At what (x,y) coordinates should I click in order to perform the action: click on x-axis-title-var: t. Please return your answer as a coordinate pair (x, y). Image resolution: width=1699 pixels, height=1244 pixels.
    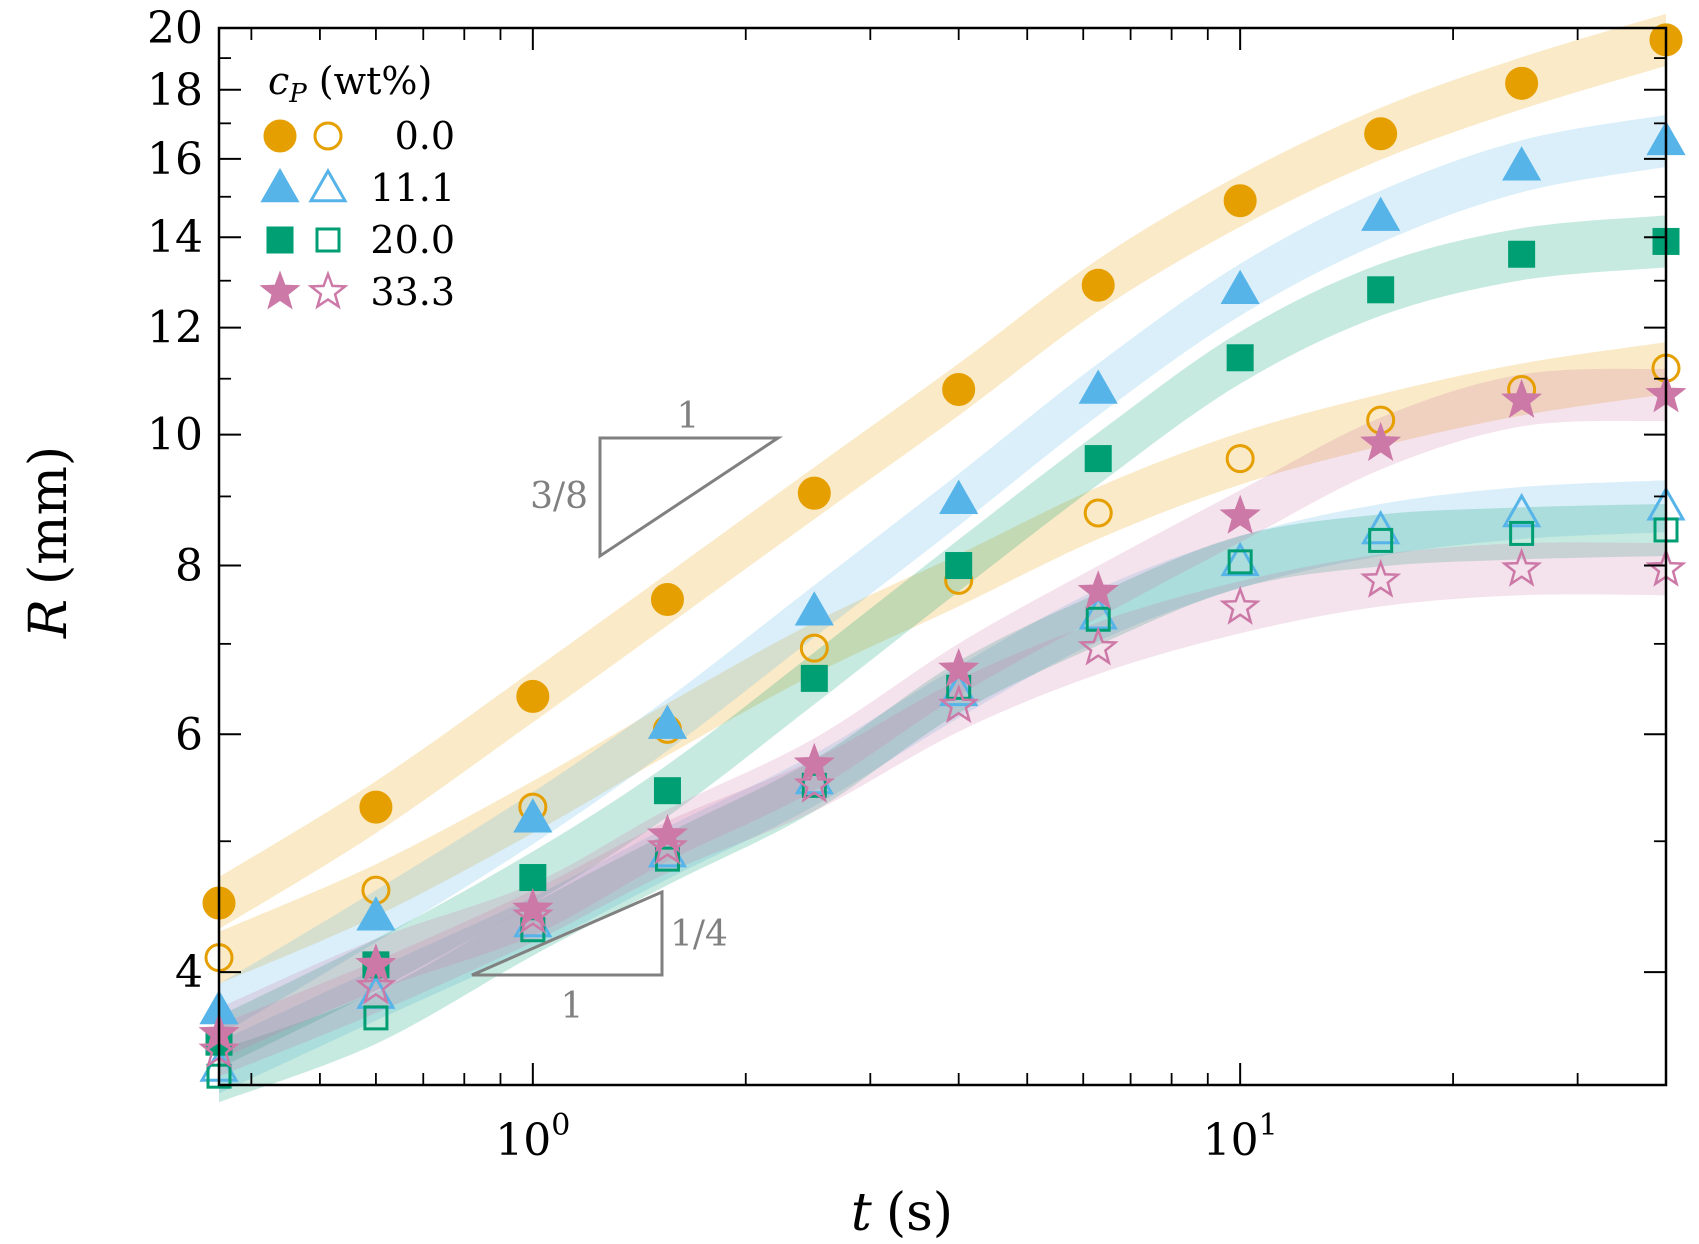
    Looking at the image, I should click on (861, 1213).